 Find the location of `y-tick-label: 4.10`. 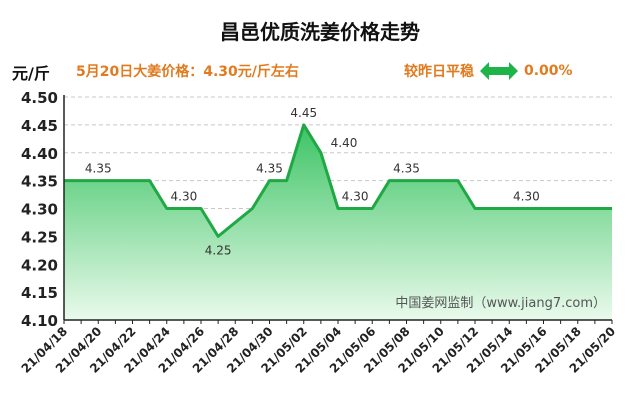

y-tick-label: 4.10 is located at coordinates (39, 321).